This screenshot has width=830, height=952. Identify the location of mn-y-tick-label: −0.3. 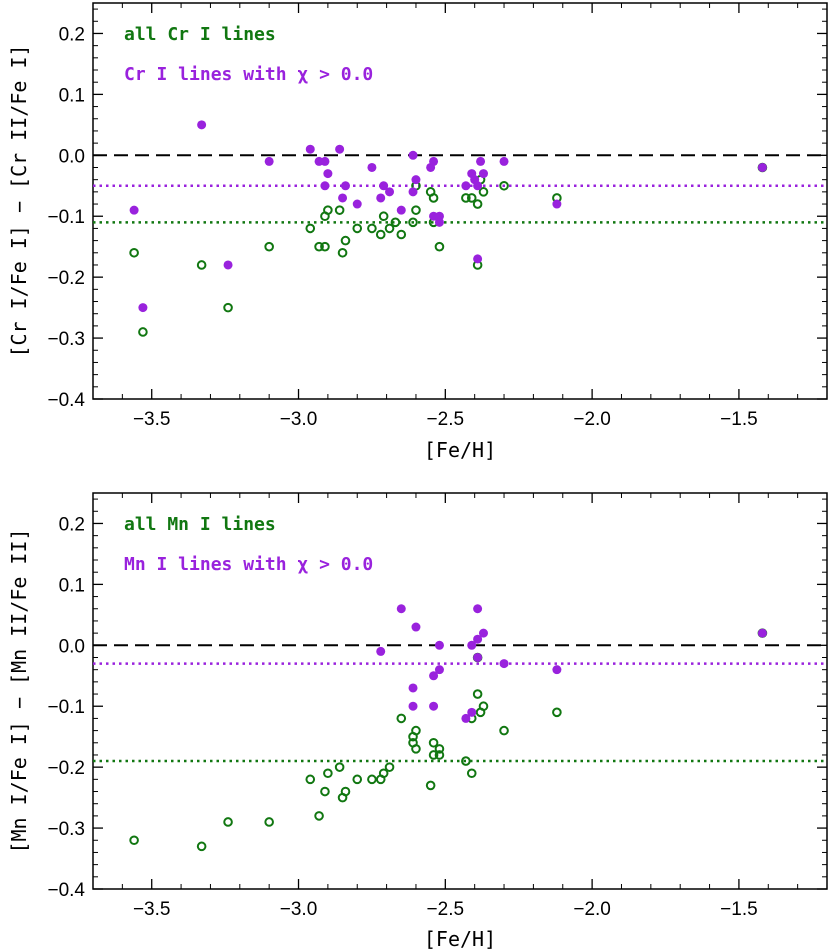
(66, 829).